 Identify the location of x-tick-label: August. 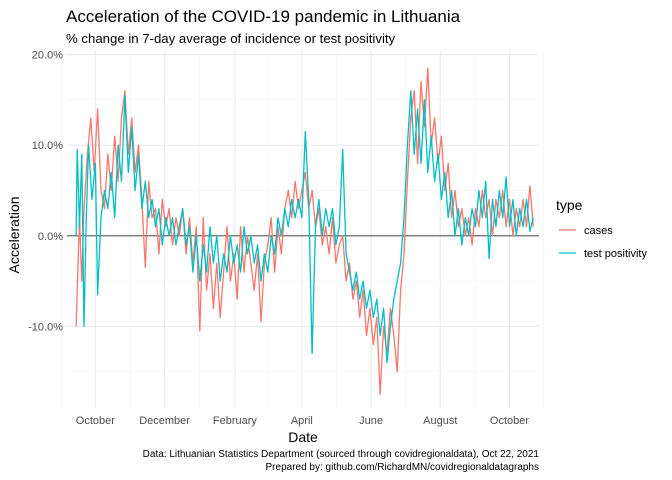
(440, 421).